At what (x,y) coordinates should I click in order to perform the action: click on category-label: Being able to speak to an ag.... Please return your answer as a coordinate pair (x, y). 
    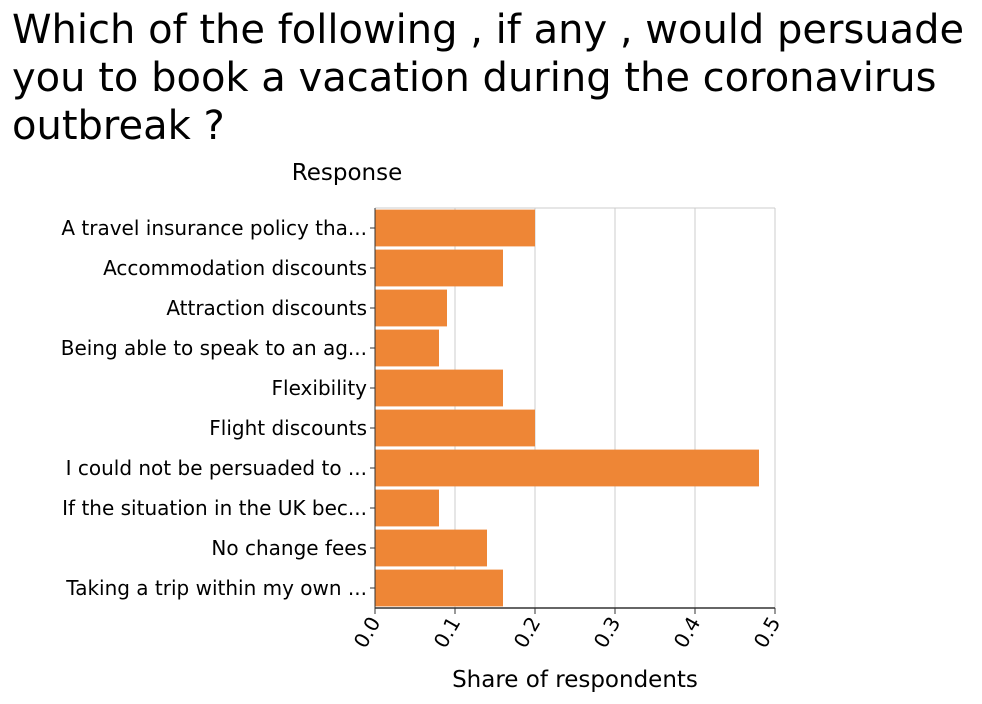
    Looking at the image, I should click on (214, 348).